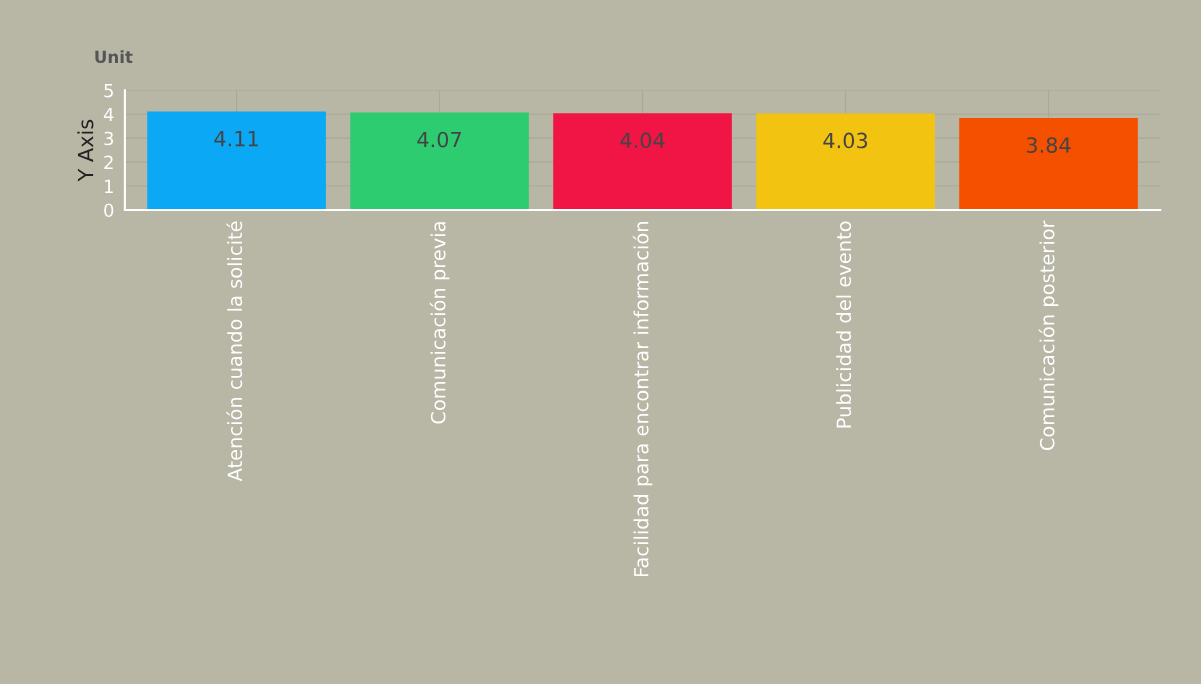 The image size is (1201, 684). Describe the element at coordinates (439, 323) in the screenshot. I see `x-tick-label: Comunicación previa` at that location.